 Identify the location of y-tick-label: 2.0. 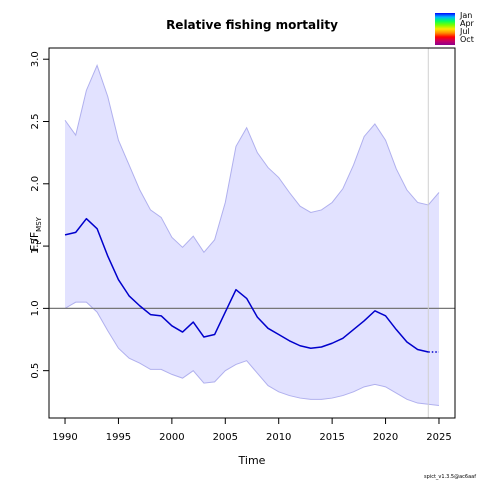
(35, 184).